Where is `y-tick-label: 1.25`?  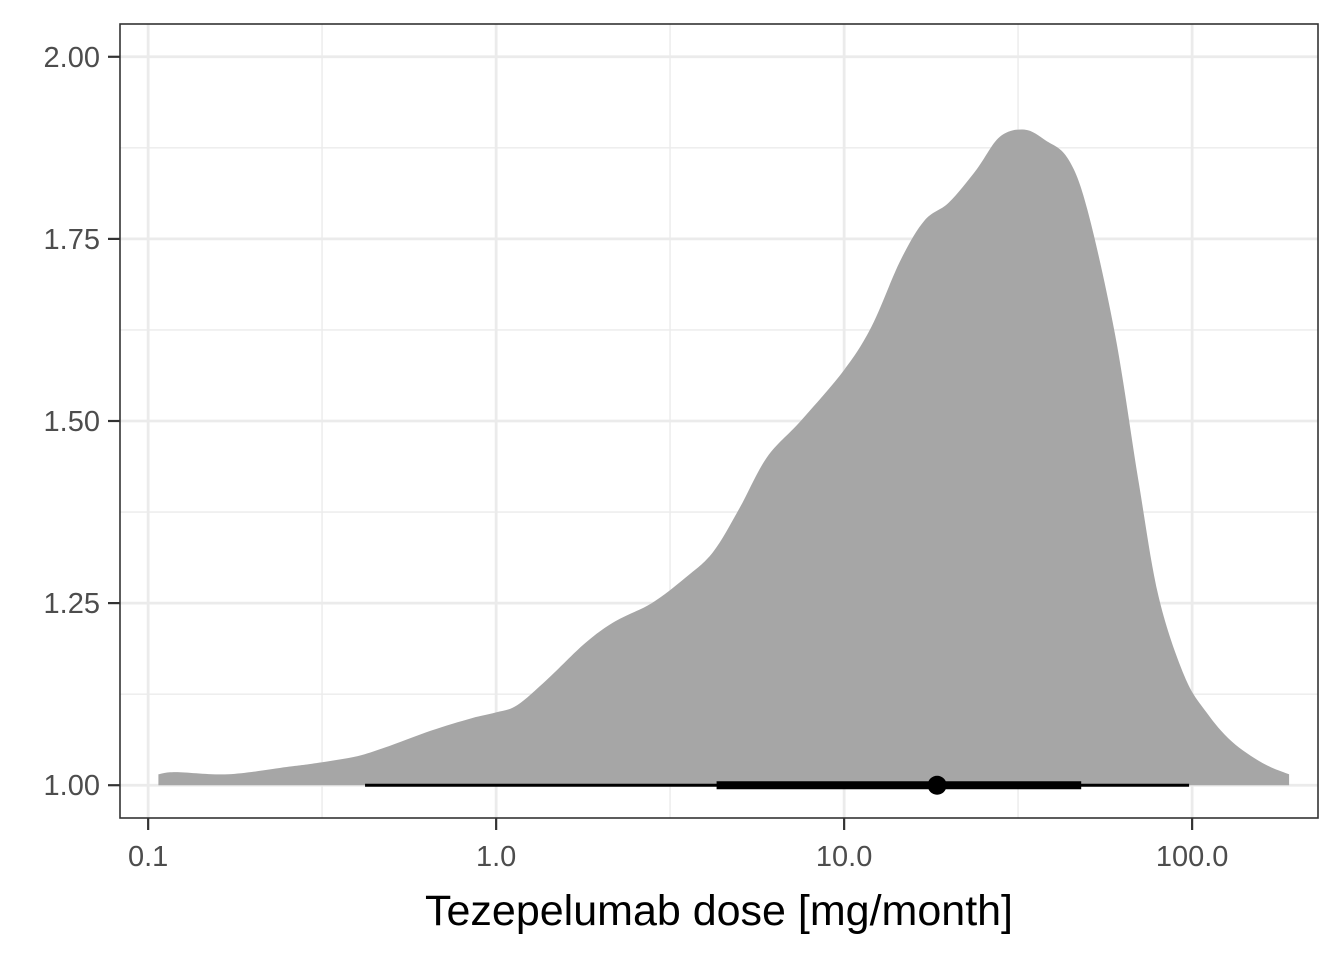 y-tick-label: 1.25 is located at coordinates (72, 604).